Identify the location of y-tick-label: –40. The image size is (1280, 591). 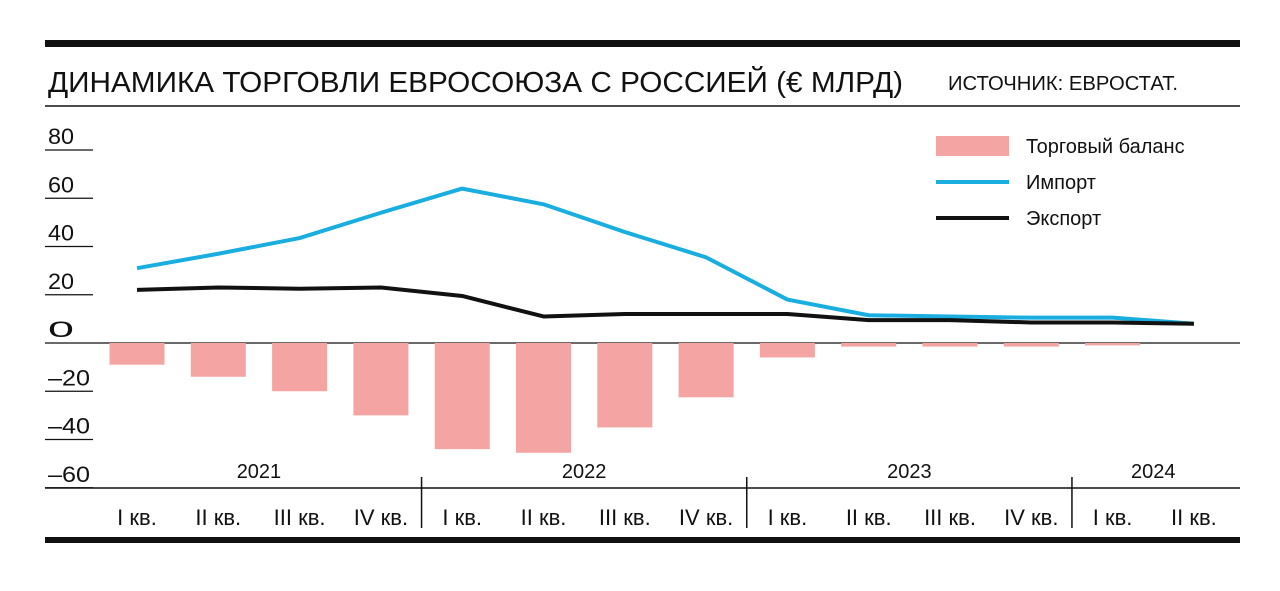
(69, 426).